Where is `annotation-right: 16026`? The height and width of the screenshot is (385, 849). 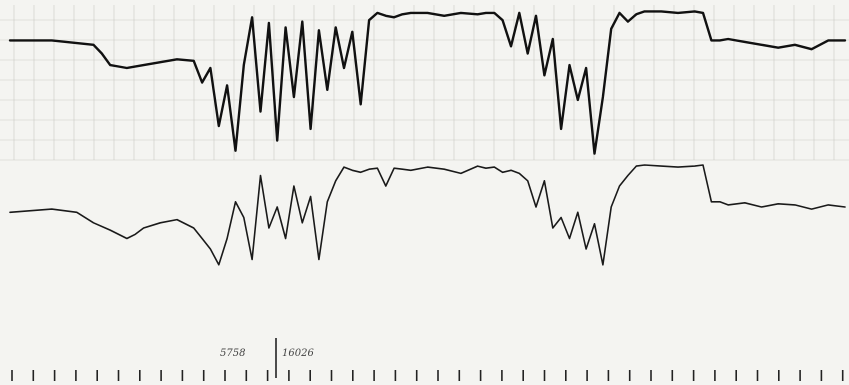
annotation-right: 16026 is located at coordinates (298, 353).